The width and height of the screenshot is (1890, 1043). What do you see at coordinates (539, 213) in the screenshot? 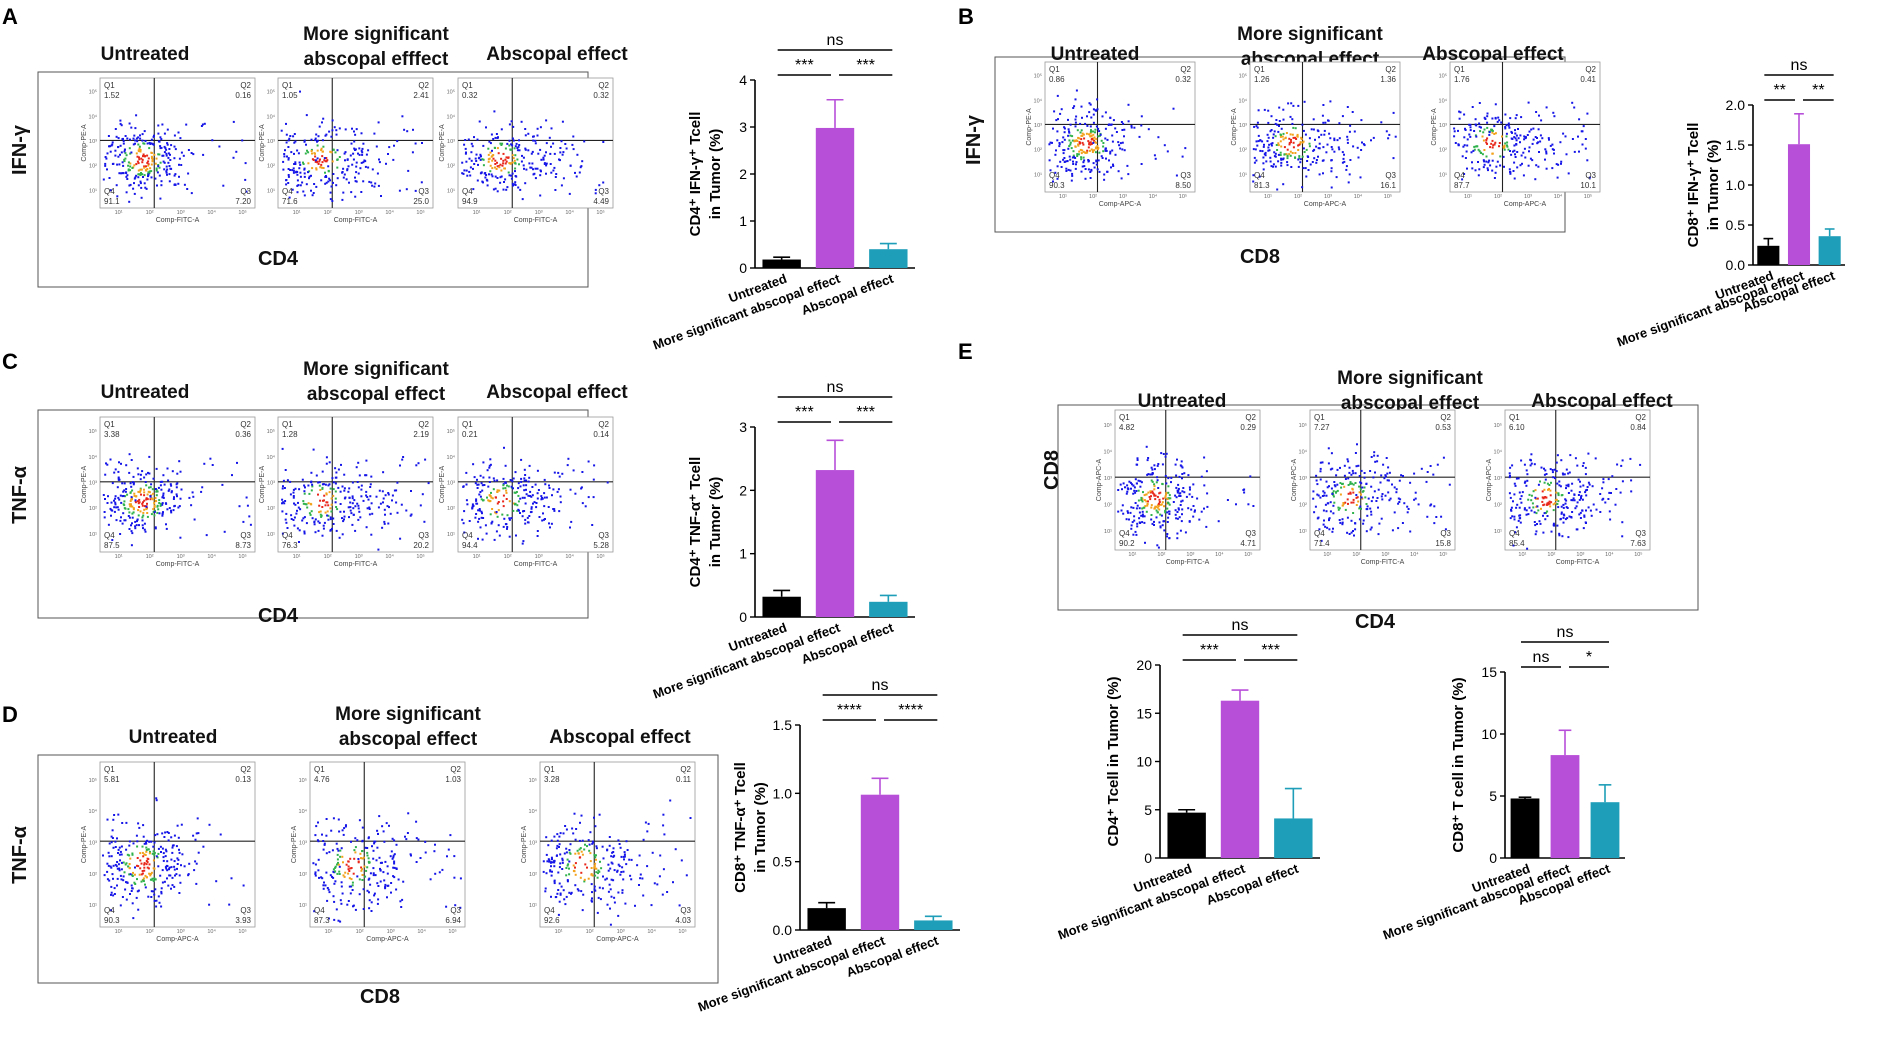
I see `x-decade-tick: 10³` at bounding box center [539, 213].